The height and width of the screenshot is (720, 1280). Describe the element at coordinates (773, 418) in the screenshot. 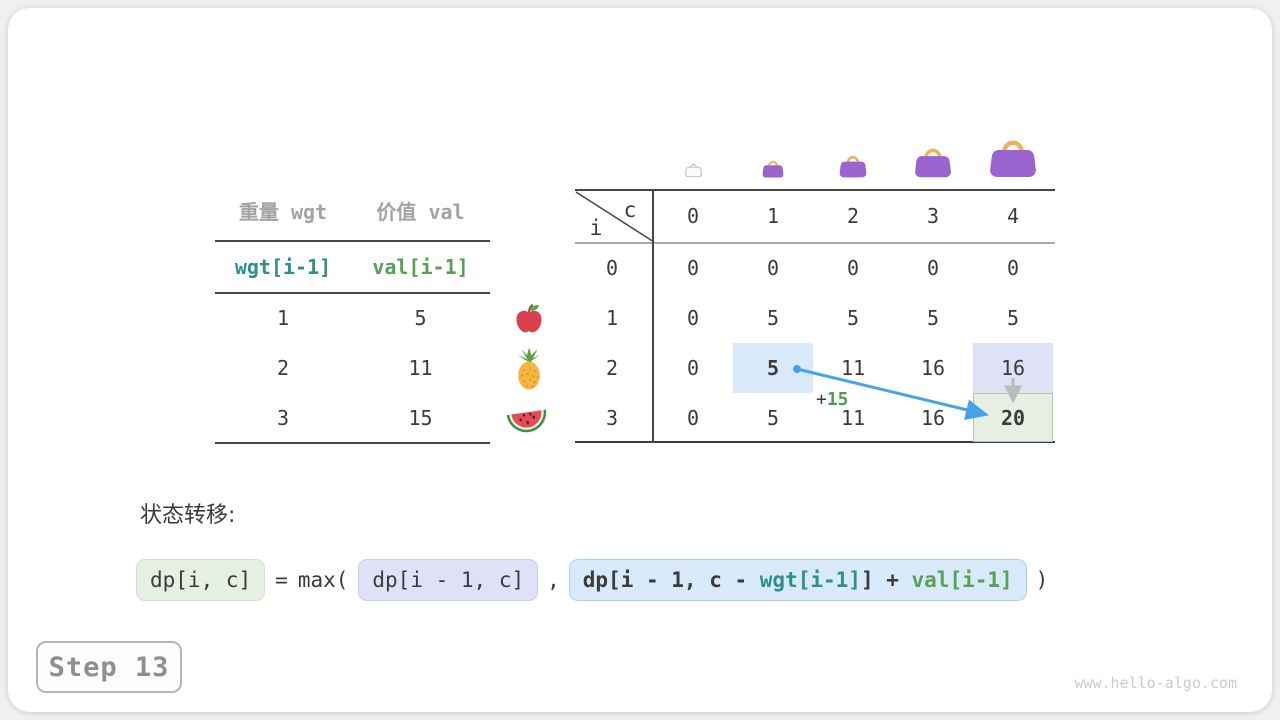

I see `dp-cell-3-1: 5` at that location.